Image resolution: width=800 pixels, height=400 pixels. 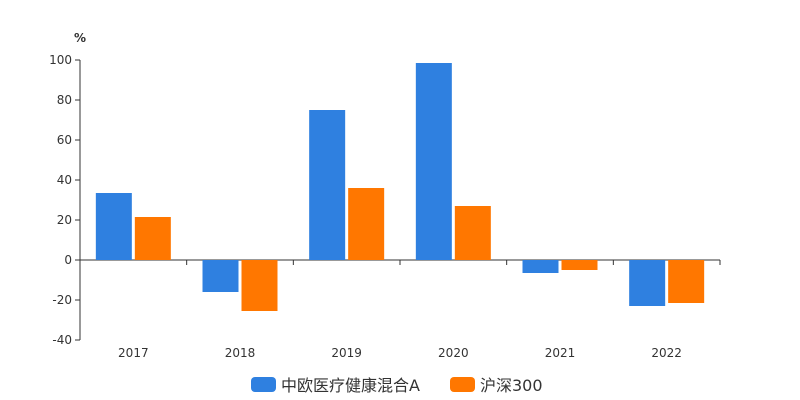 What do you see at coordinates (64, 180) in the screenshot?
I see `y-tick-label: 40` at bounding box center [64, 180].